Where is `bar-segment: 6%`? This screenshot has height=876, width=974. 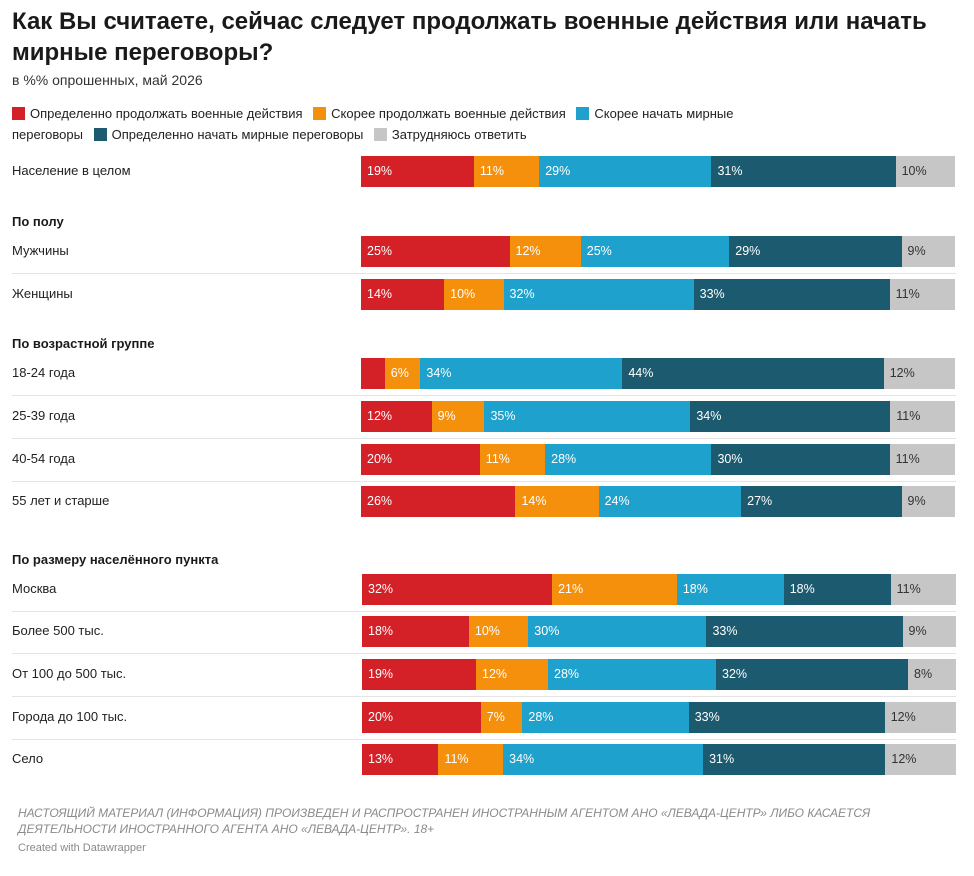
bar-segment: 6% is located at coordinates (402, 373).